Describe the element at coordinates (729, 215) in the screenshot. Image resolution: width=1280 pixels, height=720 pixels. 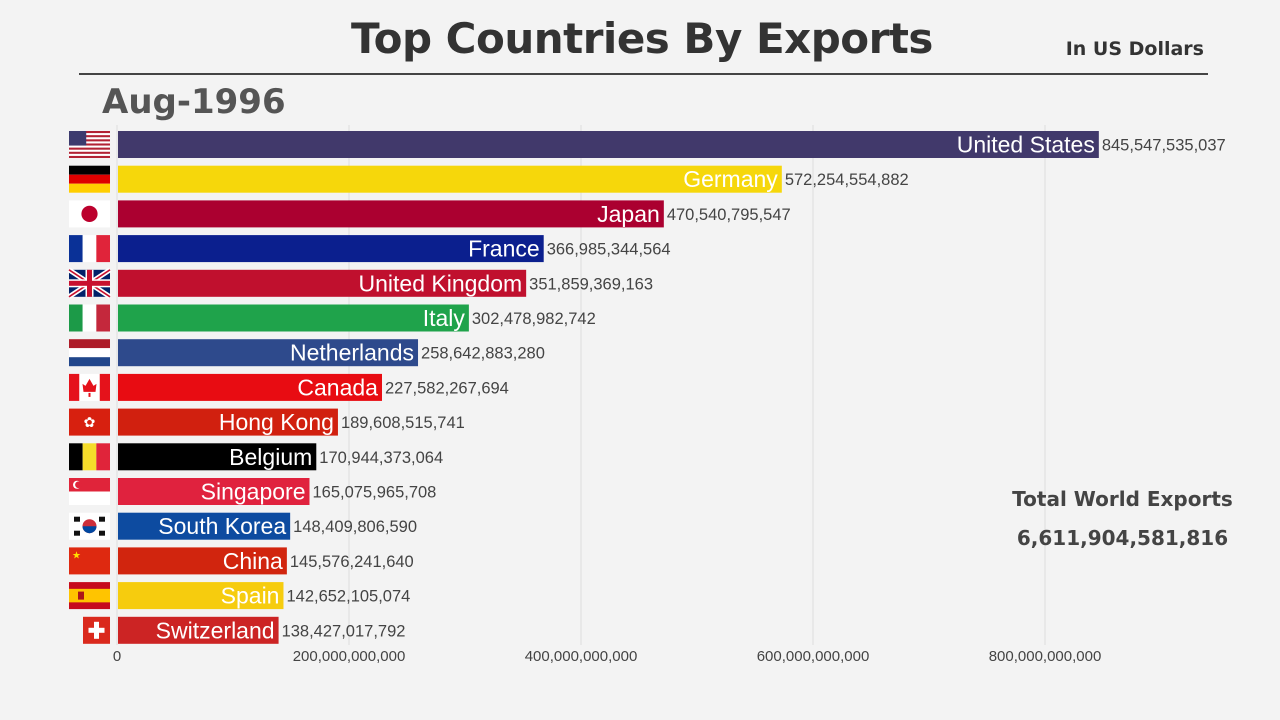
I see `bar-value-label: 470,540,795,547` at that location.